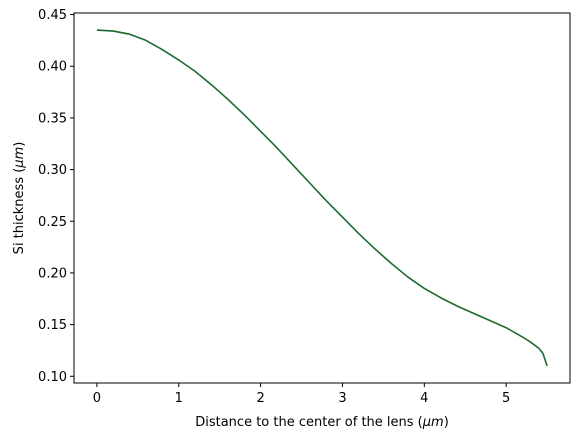  What do you see at coordinates (52, 170) in the screenshot?
I see `y-tick-label: 0.30` at bounding box center [52, 170].